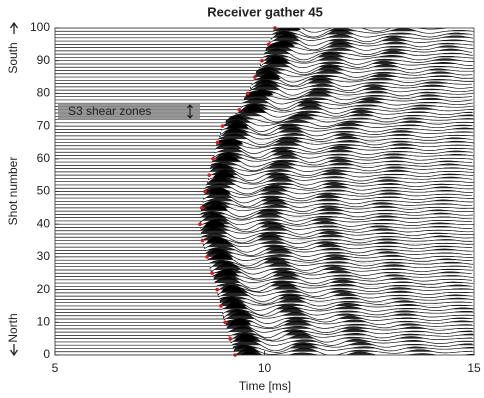 The width and height of the screenshot is (484, 398). I want to click on annotation-arrow, so click(190, 111).